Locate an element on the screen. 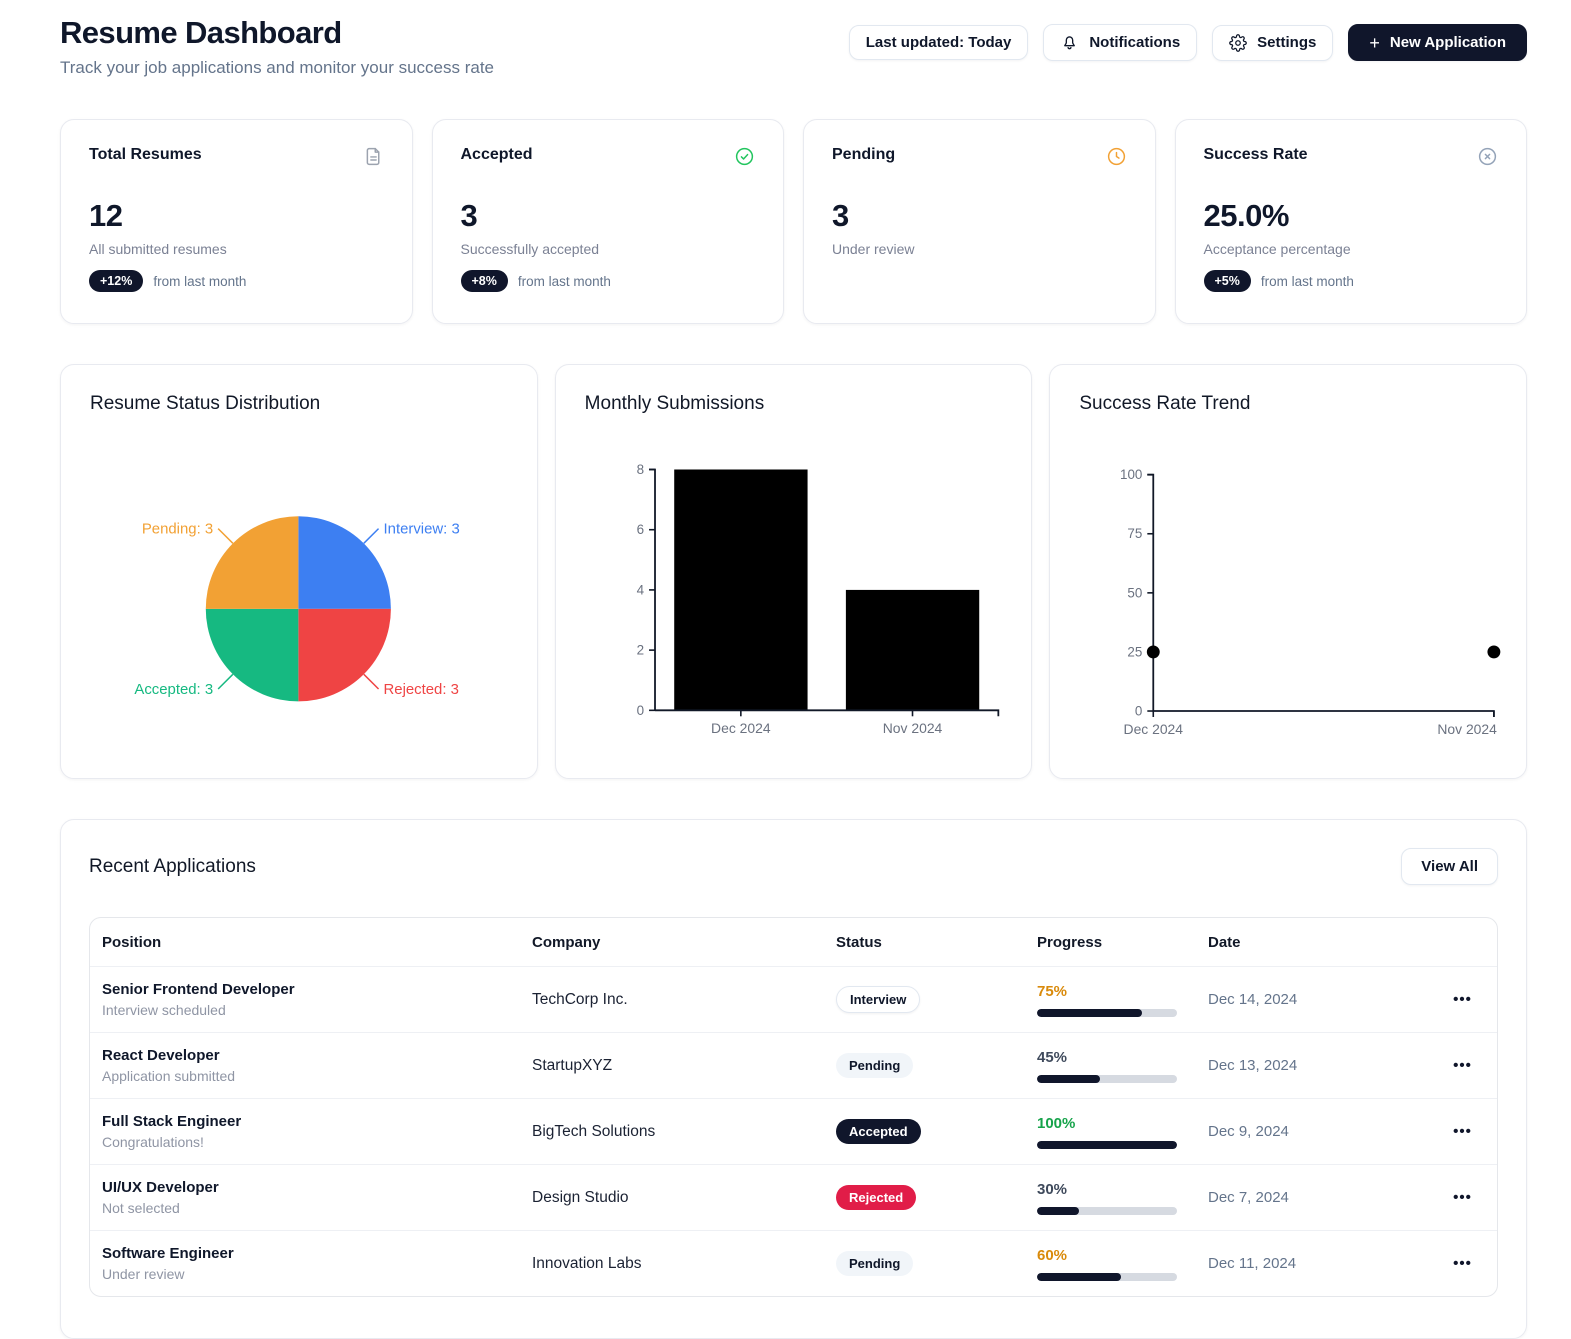 The image size is (1571, 1339). stat-card-description: Under review is located at coordinates (873, 249).